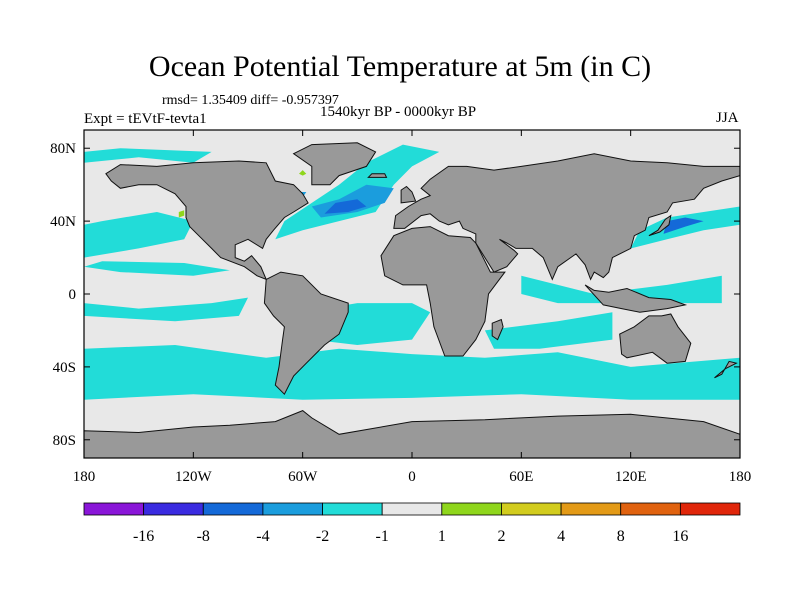 The image size is (800, 600). Describe the element at coordinates (322, 536) in the screenshot. I see `colorbar-label: -2` at that location.